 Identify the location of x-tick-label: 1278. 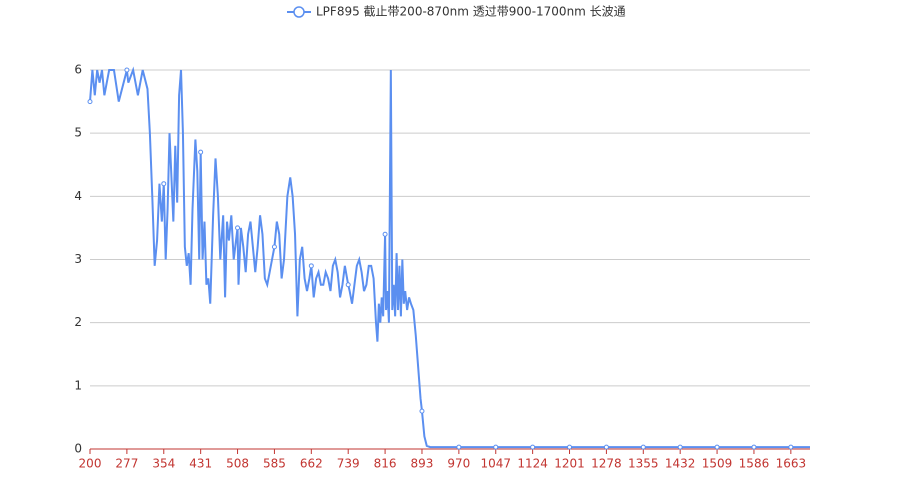
(606, 464).